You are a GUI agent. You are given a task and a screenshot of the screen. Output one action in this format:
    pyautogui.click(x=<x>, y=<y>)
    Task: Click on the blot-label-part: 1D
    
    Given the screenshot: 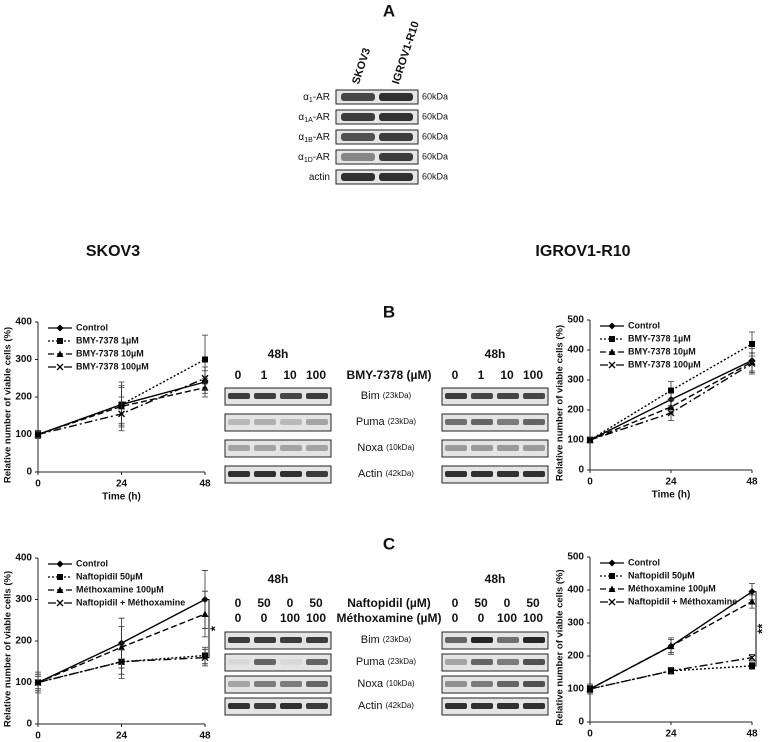 What is the action you would take?
    pyautogui.click(x=308, y=160)
    